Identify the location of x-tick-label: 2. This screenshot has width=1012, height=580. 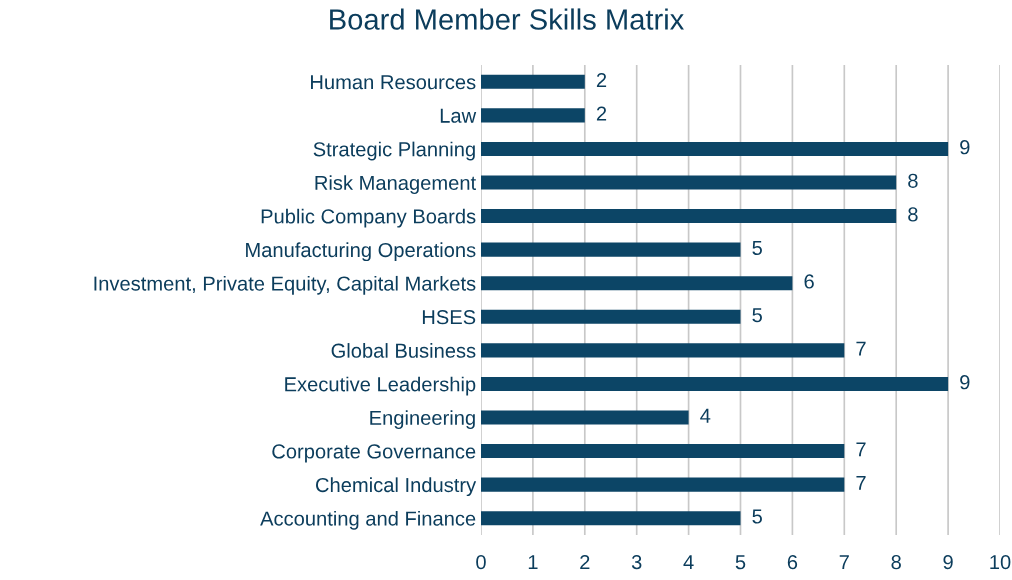
(585, 562).